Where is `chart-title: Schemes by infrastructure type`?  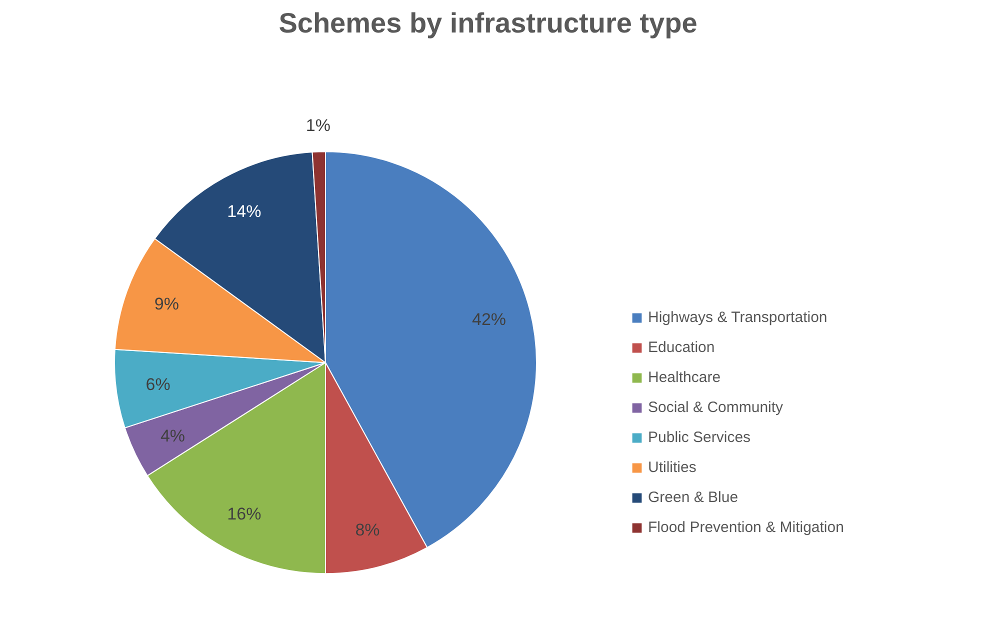
chart-title: Schemes by infrastructure type is located at coordinates (488, 23).